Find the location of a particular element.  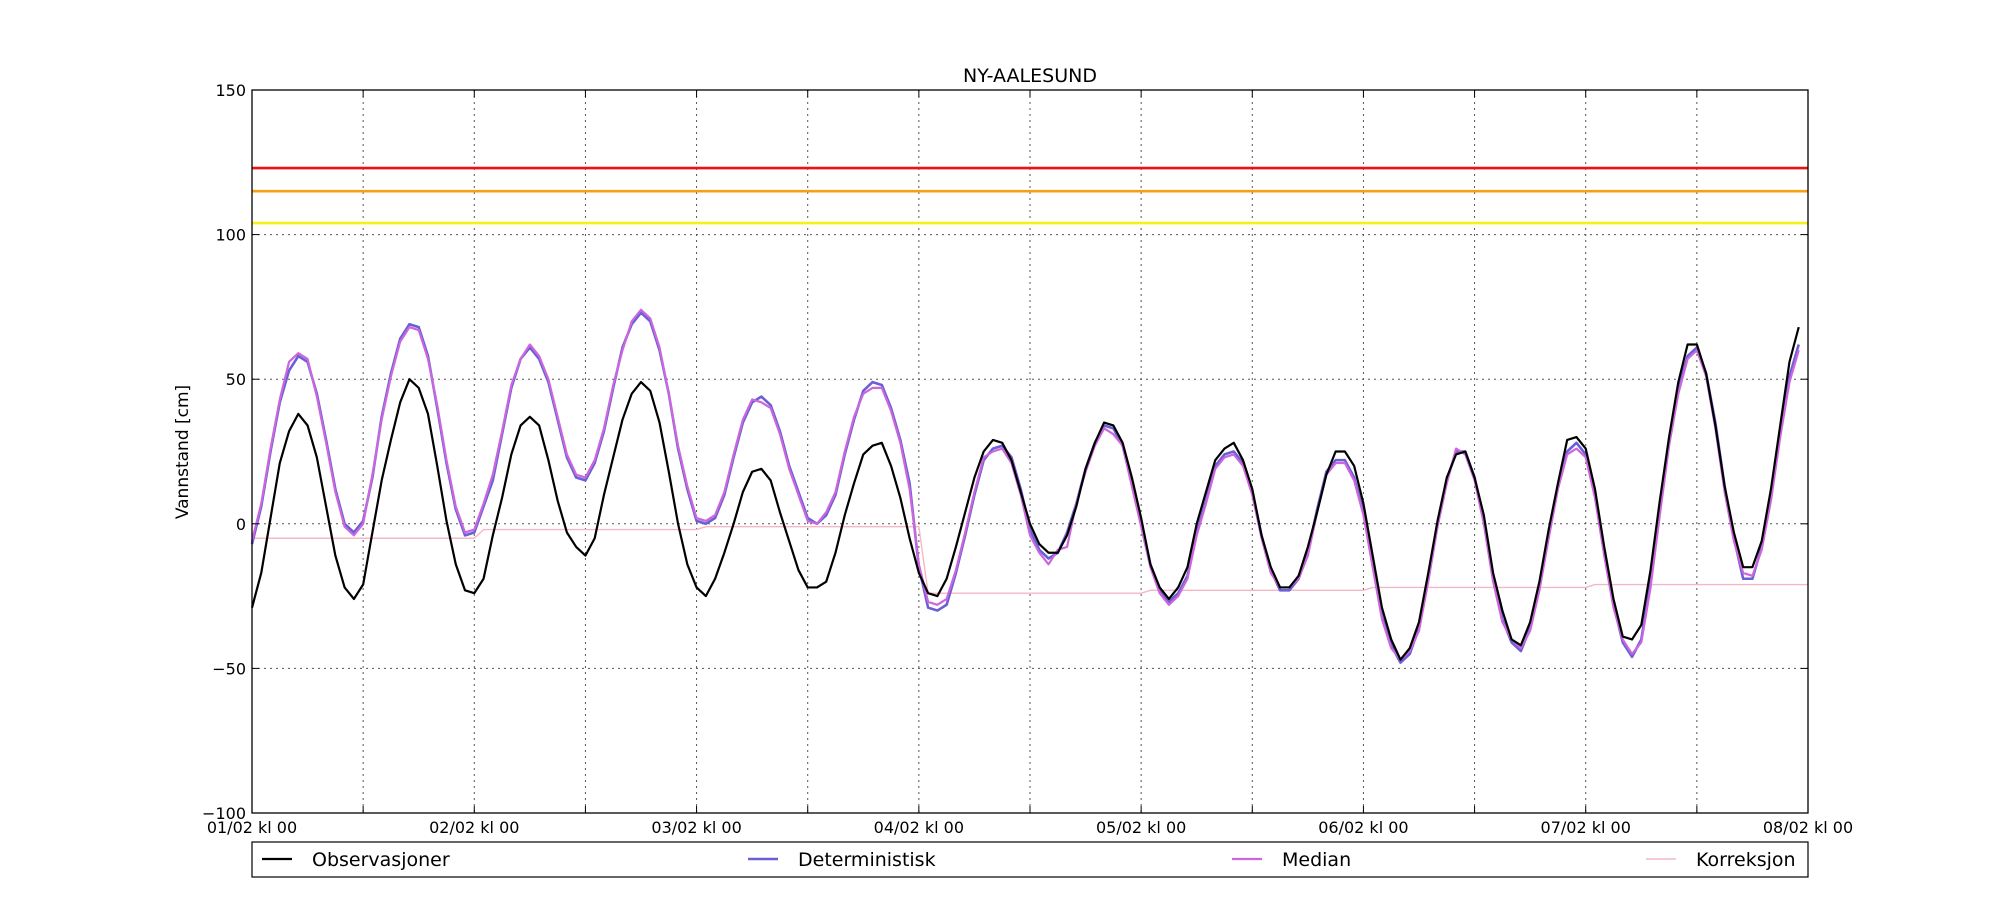

chart-title: NY-AALESUND is located at coordinates (1030, 76).